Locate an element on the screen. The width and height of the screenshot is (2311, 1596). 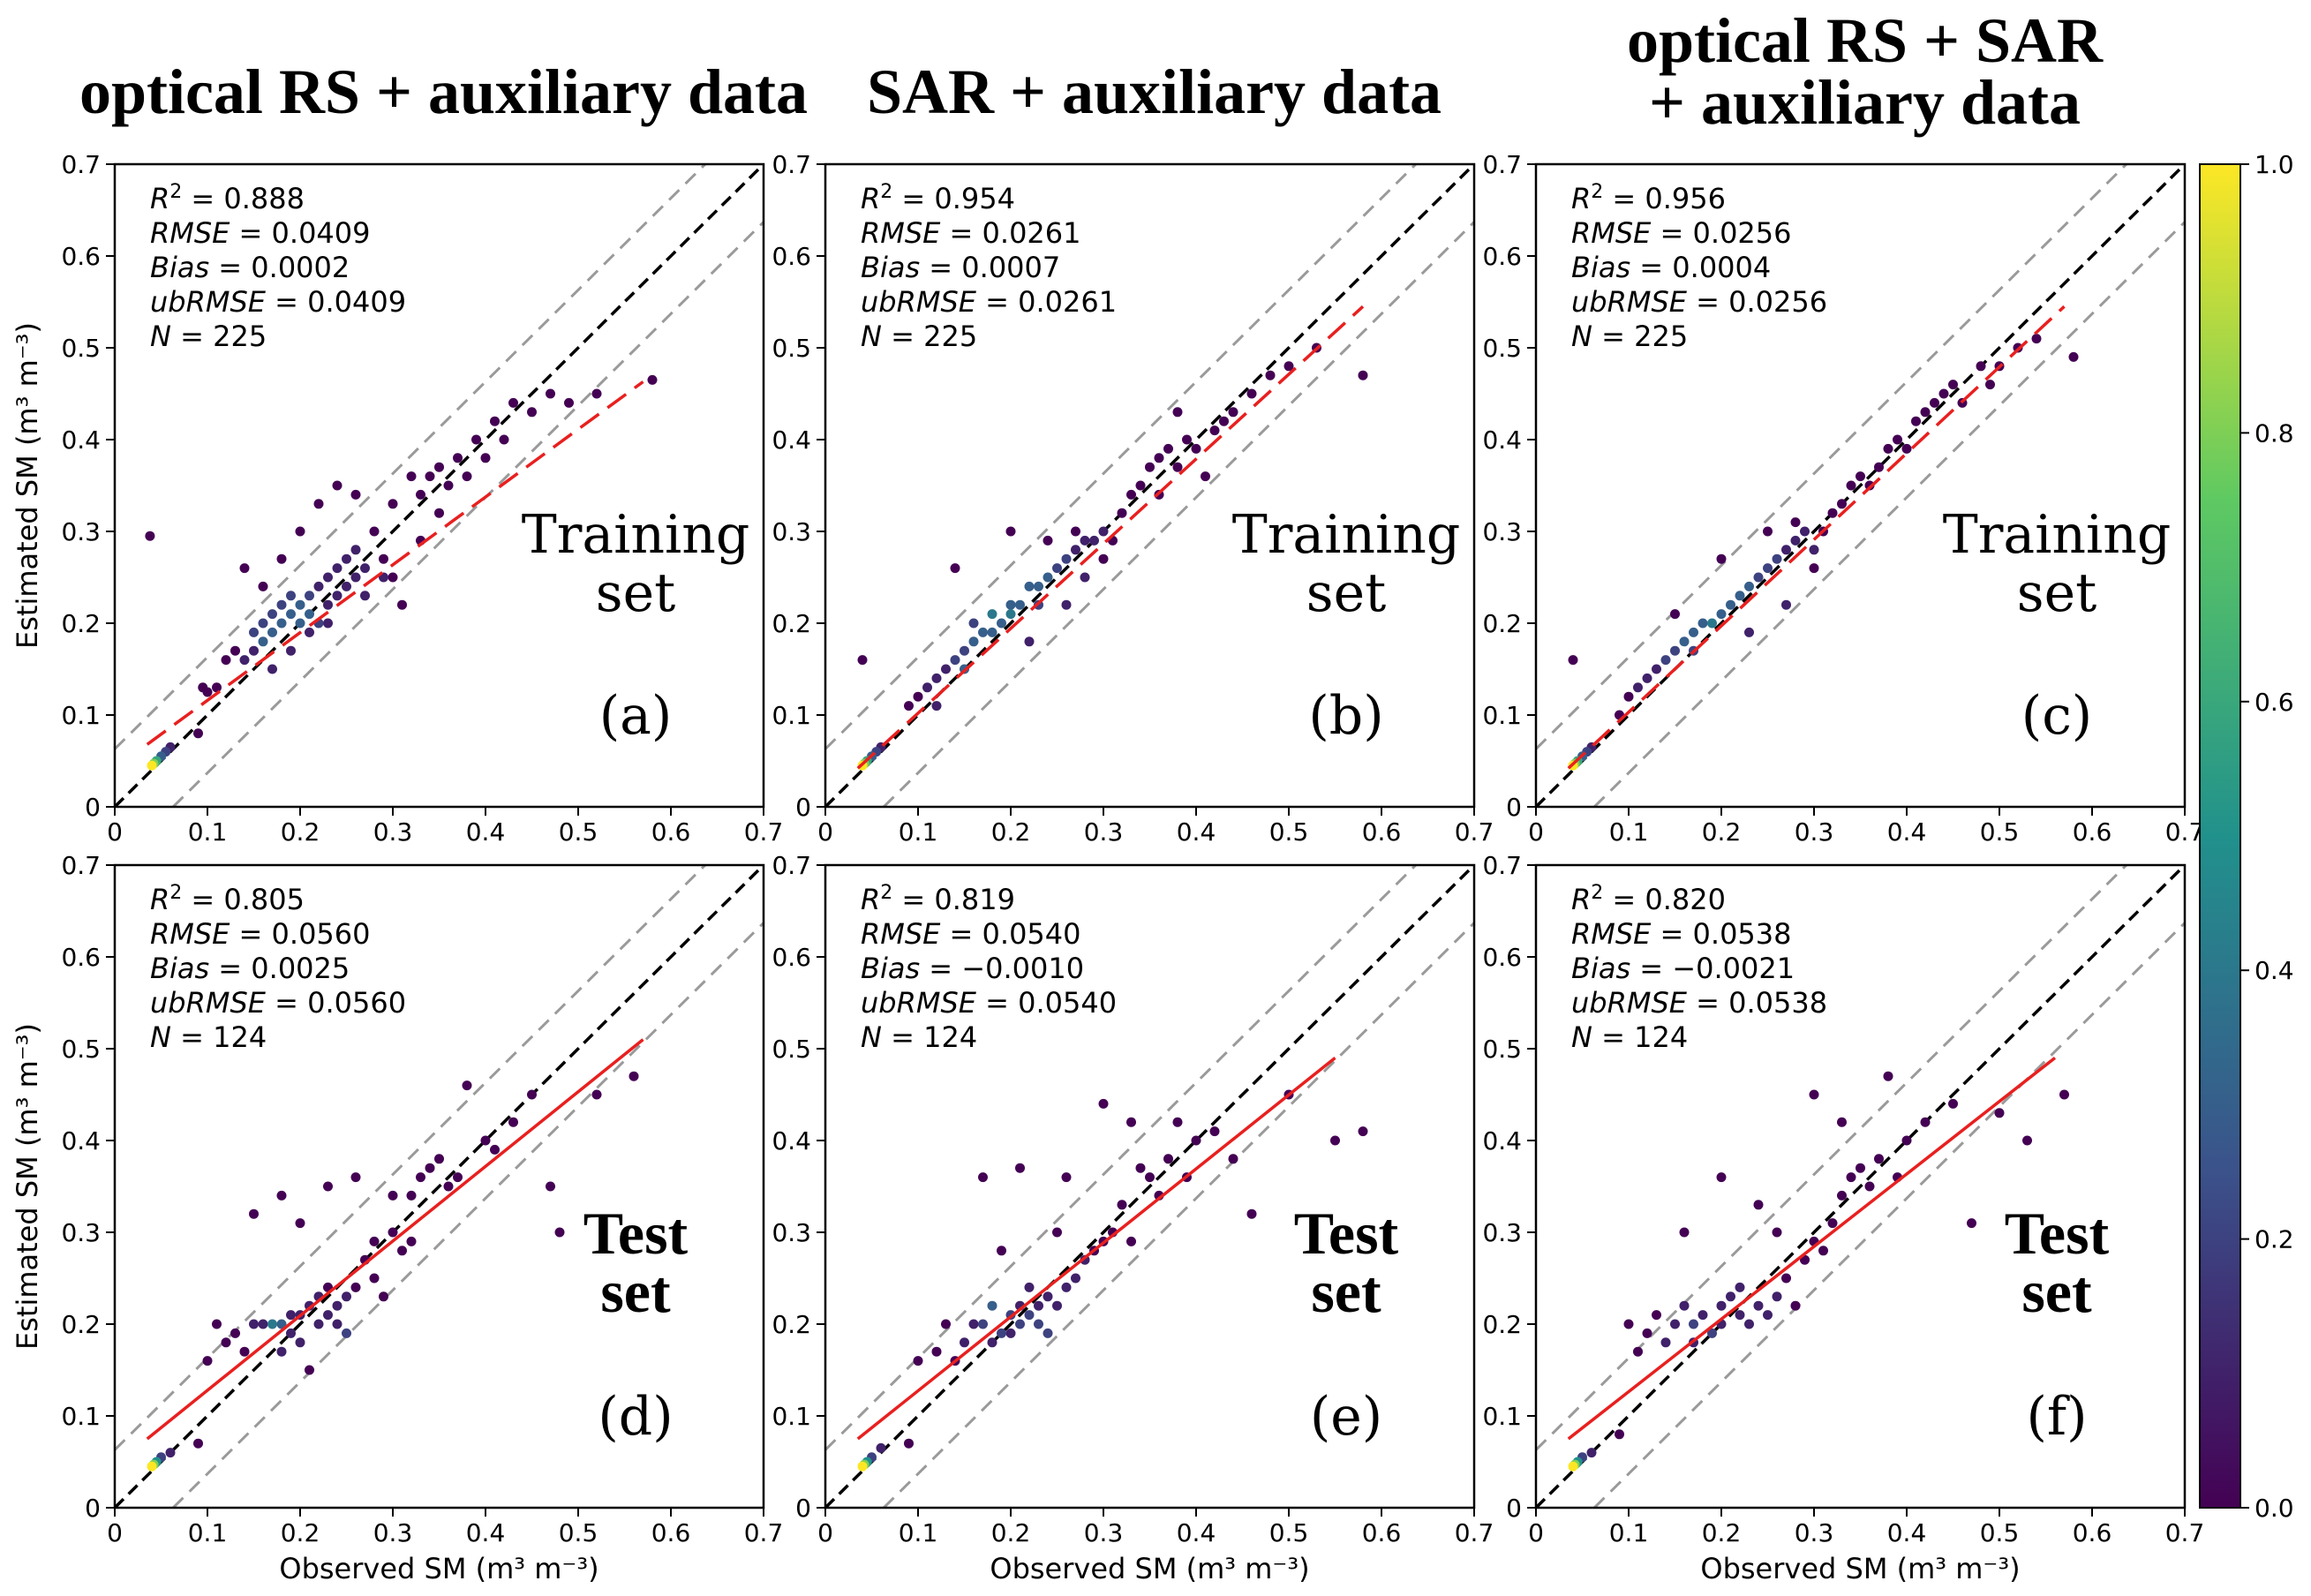
colorbar-tick-label: 0.0 is located at coordinates (2274, 1508).